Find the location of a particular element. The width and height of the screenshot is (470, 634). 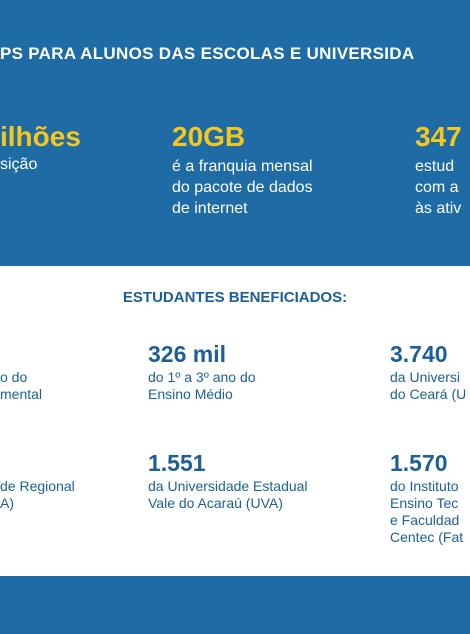

item-text: Vale do Acaraú (UVA) is located at coordinates (215, 503).